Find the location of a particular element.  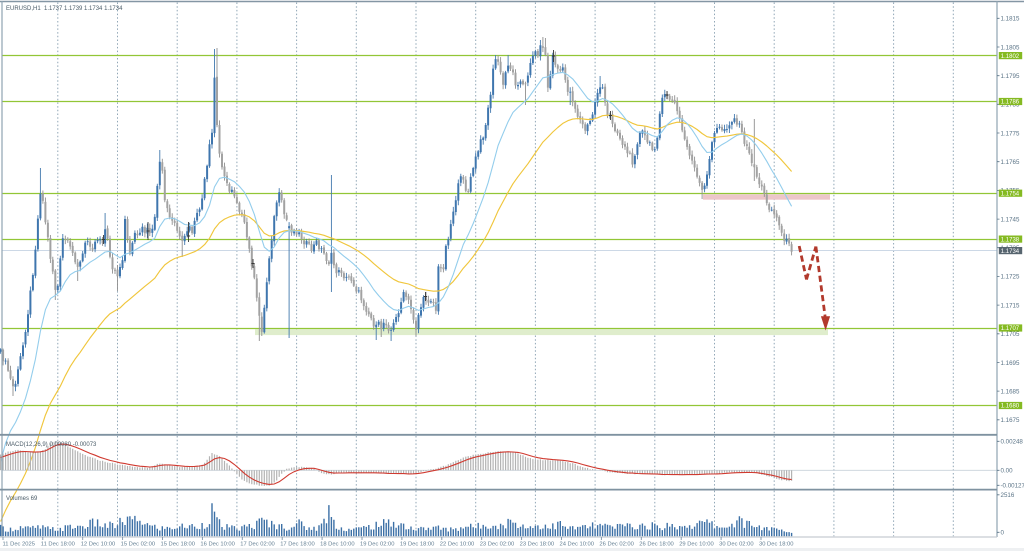

svg-text: 11 Dec 2025 is located at coordinates (19, 545).